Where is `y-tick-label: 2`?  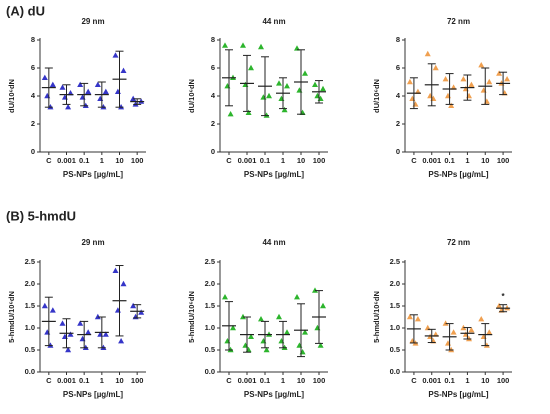 y-tick-label: 2 is located at coordinates (398, 123).